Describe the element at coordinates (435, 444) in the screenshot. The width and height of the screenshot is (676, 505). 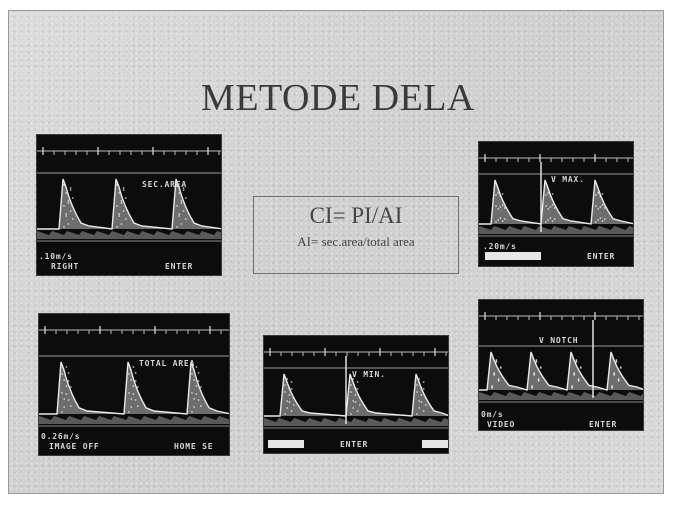
I see `highlight-bar-right` at that location.